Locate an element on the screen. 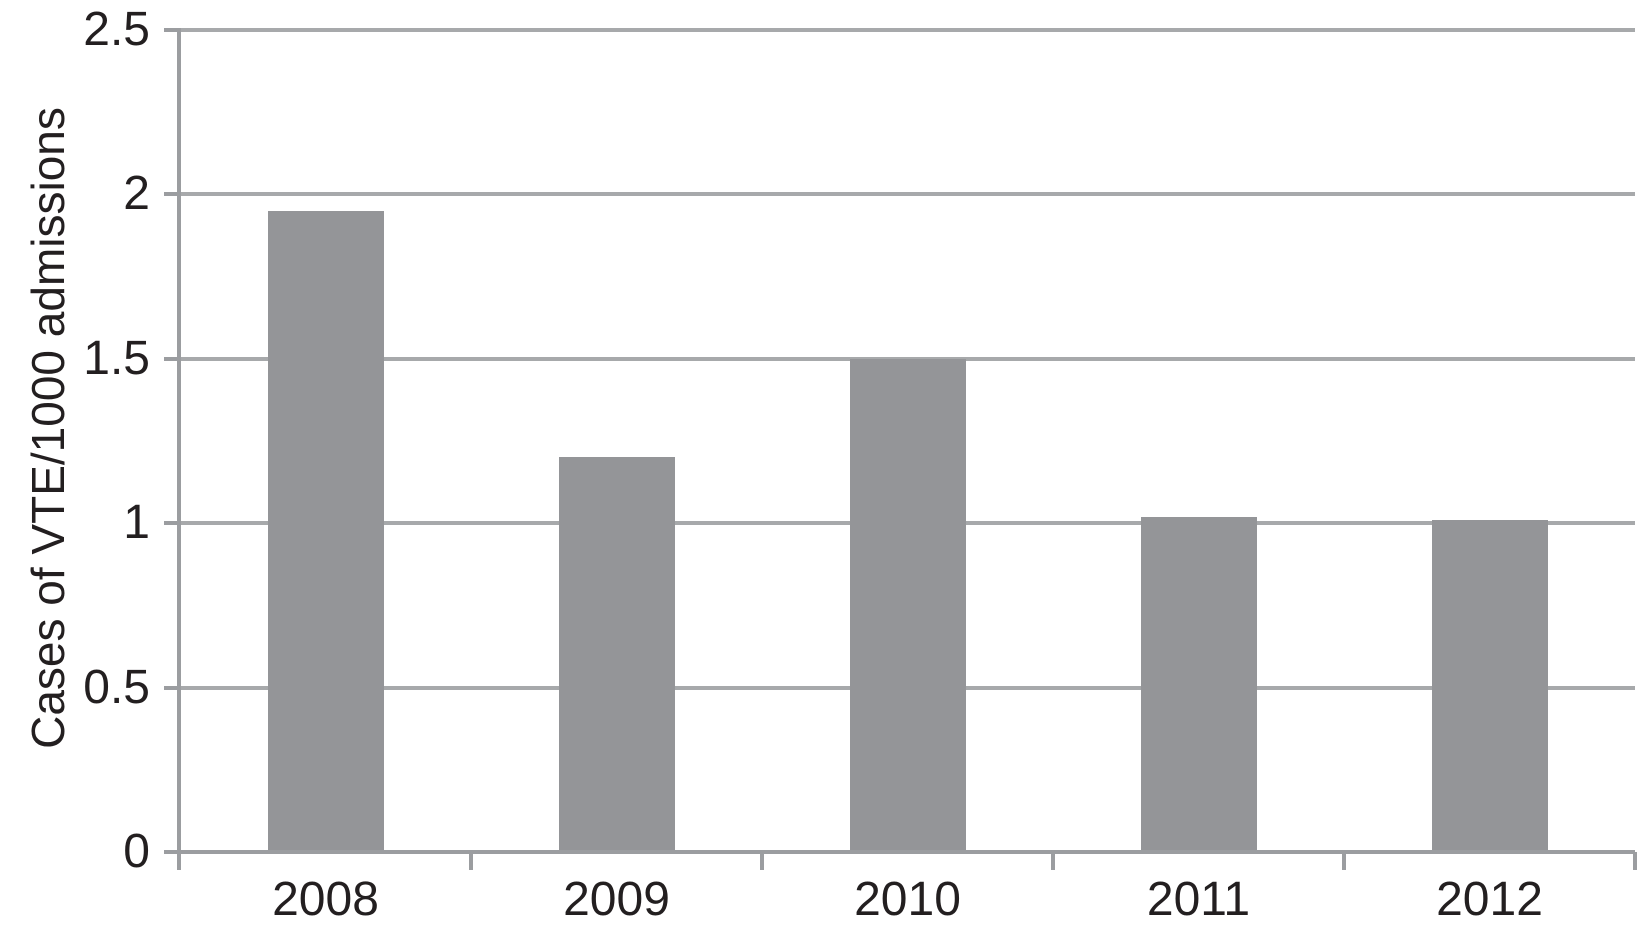 The height and width of the screenshot is (948, 1645). y-tick-2.5 is located at coordinates (171, 30).